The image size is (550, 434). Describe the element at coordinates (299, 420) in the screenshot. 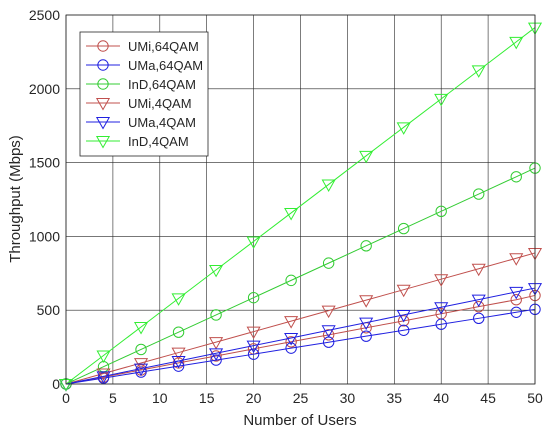

I see `x-axis-label: Number of Users` at that location.